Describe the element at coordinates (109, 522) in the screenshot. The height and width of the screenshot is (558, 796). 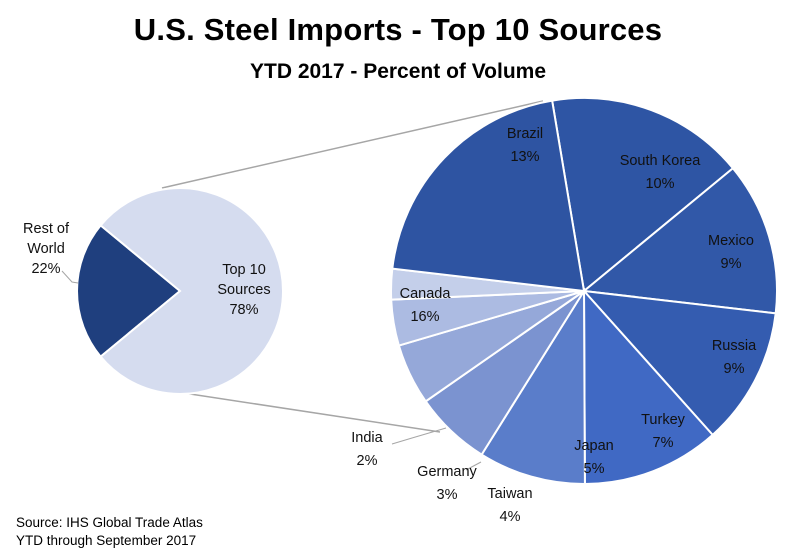
I see `source-line-1: Source: IHS Global Trade Atlas` at that location.